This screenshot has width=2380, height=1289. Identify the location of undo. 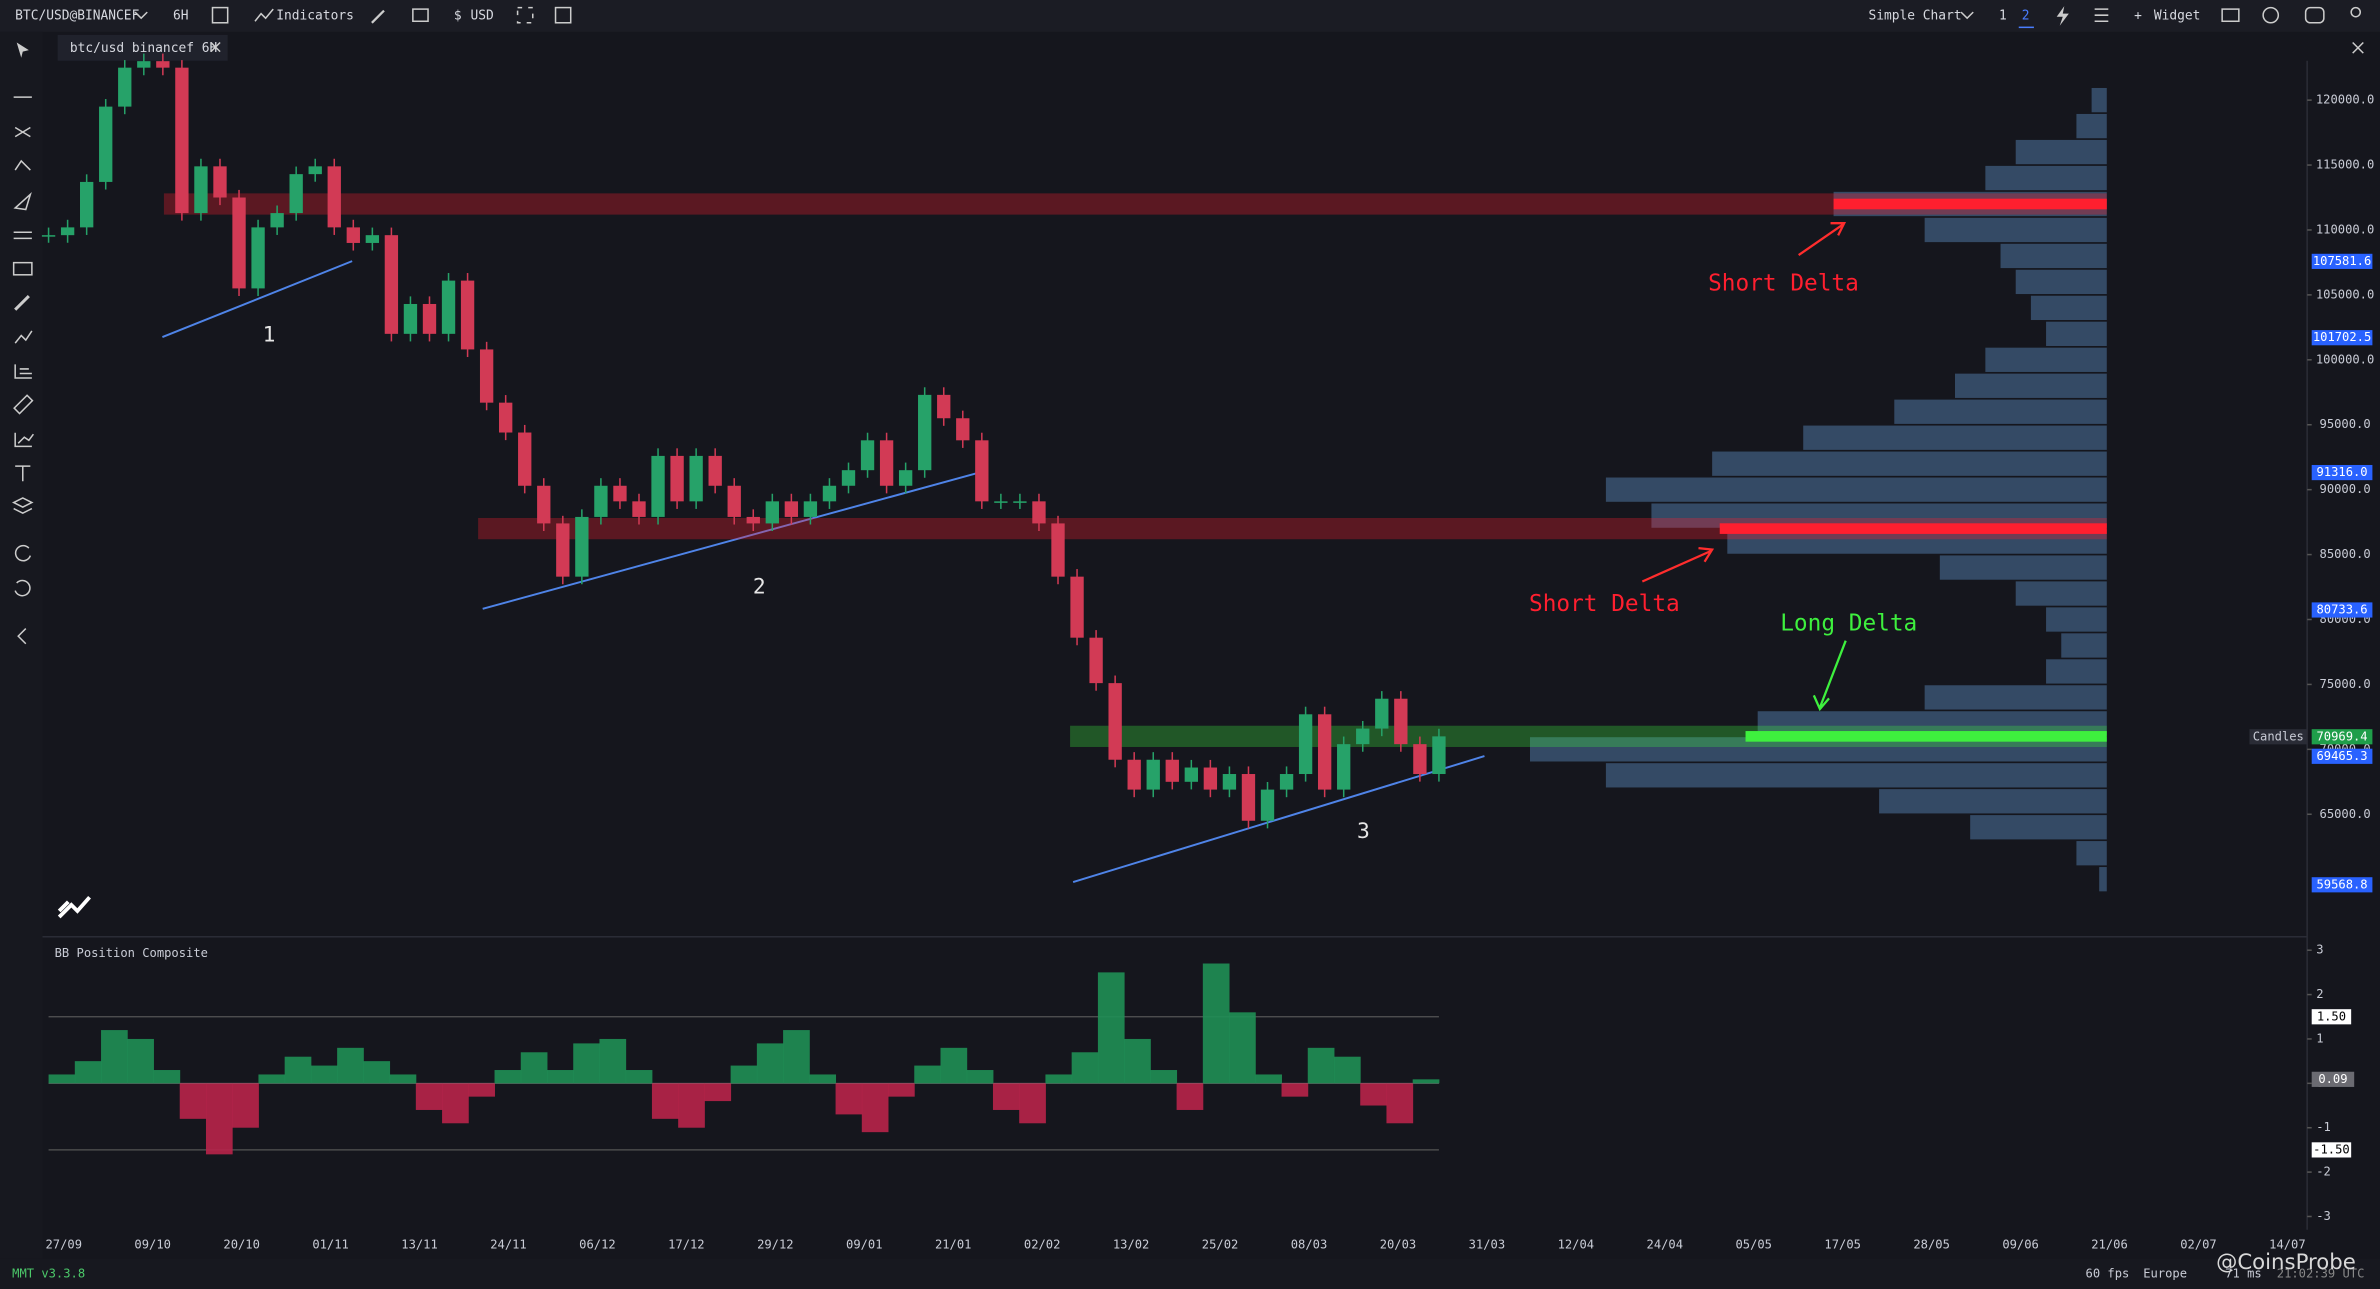
(23, 553).